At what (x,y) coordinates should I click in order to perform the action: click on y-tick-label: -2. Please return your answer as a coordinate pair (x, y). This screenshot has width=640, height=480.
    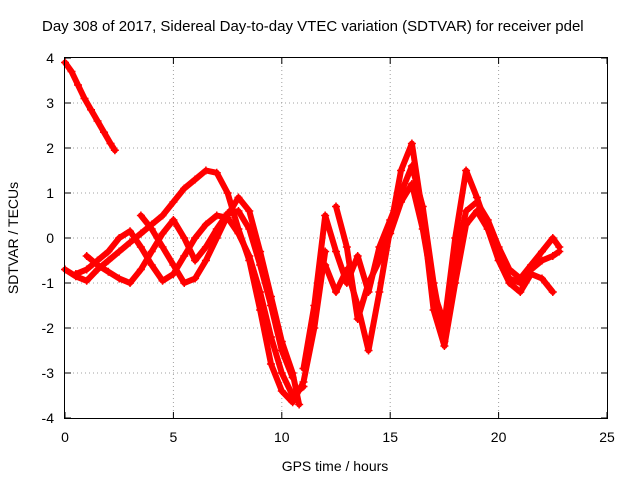
    Looking at the image, I should click on (48, 328).